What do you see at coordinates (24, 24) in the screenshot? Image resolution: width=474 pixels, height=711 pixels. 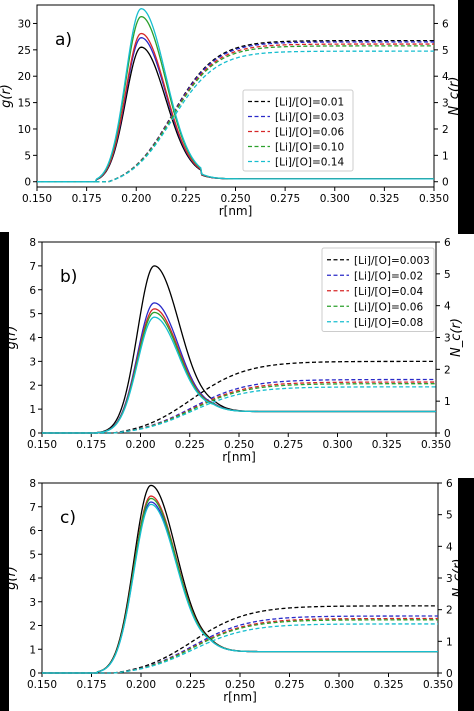 I see `y-left-tick-label: 30` at bounding box center [24, 24].